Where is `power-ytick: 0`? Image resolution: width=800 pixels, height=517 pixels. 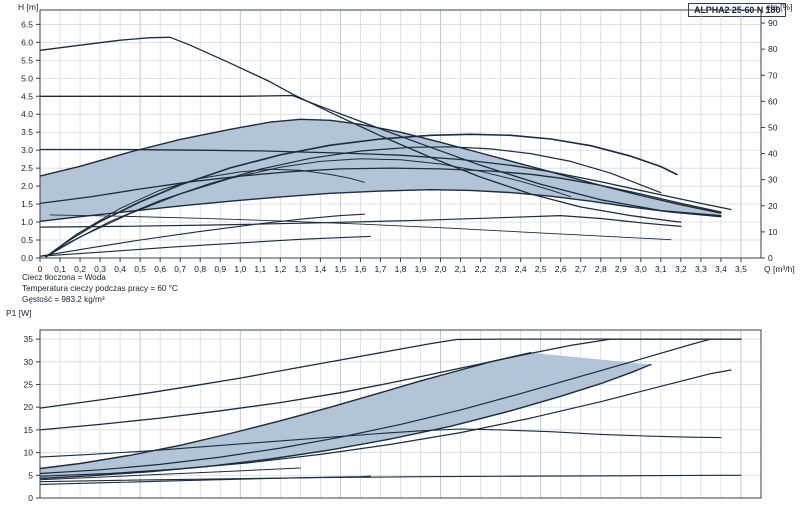
power-ytick: 0 is located at coordinates (30, 498).